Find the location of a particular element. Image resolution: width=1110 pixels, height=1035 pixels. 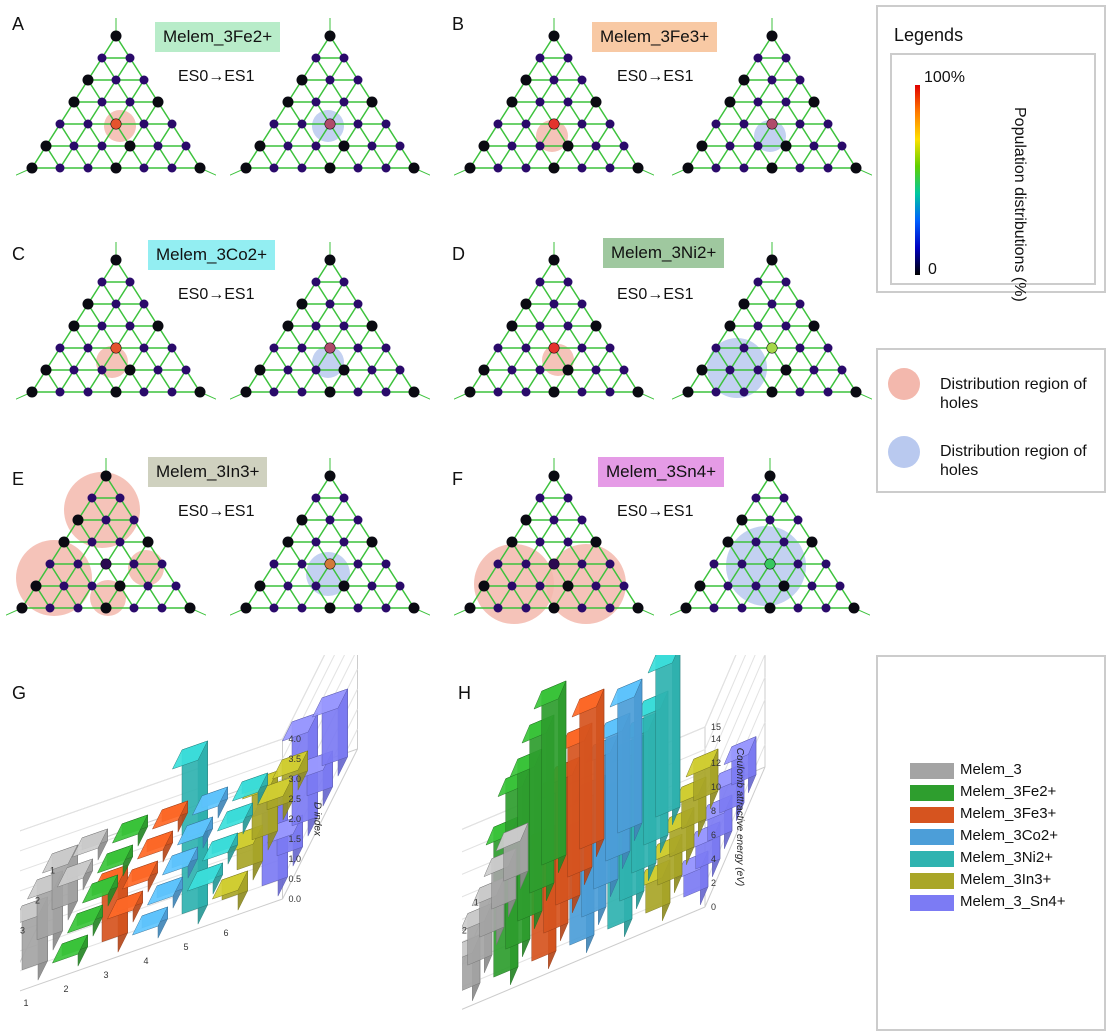

molecule-hole-D is located at coordinates (554, 321).